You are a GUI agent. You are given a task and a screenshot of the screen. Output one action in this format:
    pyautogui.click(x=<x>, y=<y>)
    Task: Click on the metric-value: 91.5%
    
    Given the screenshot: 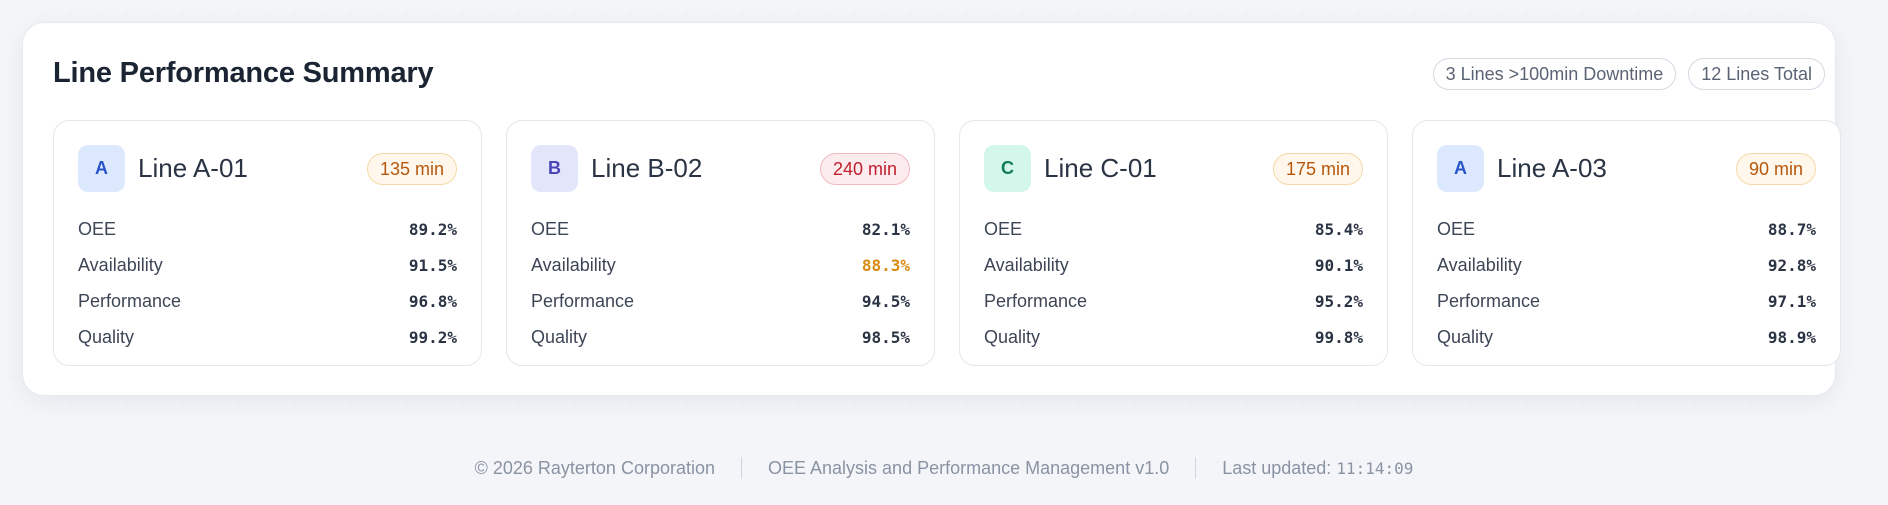 What is the action you would take?
    pyautogui.click(x=432, y=265)
    